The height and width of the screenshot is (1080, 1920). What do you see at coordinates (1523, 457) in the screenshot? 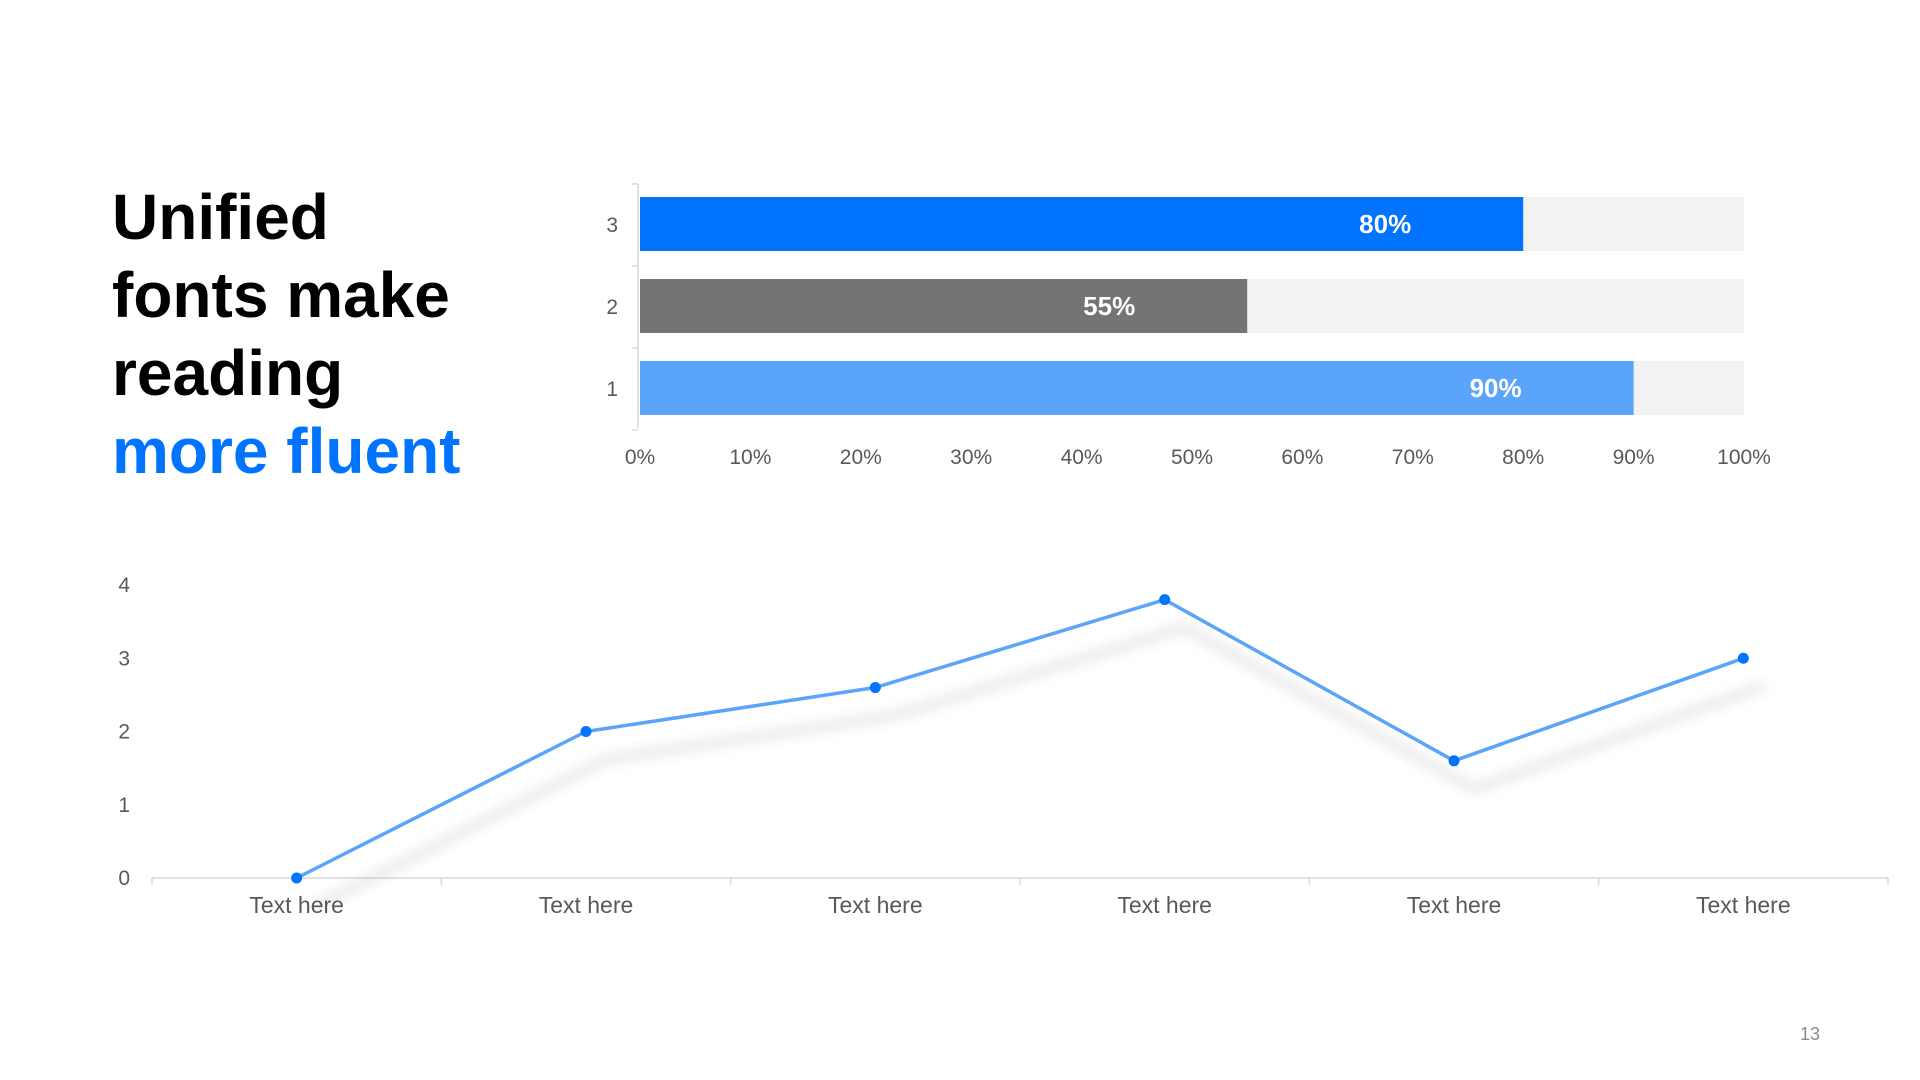
I see `bar-x-tick-label: 80%` at bounding box center [1523, 457].